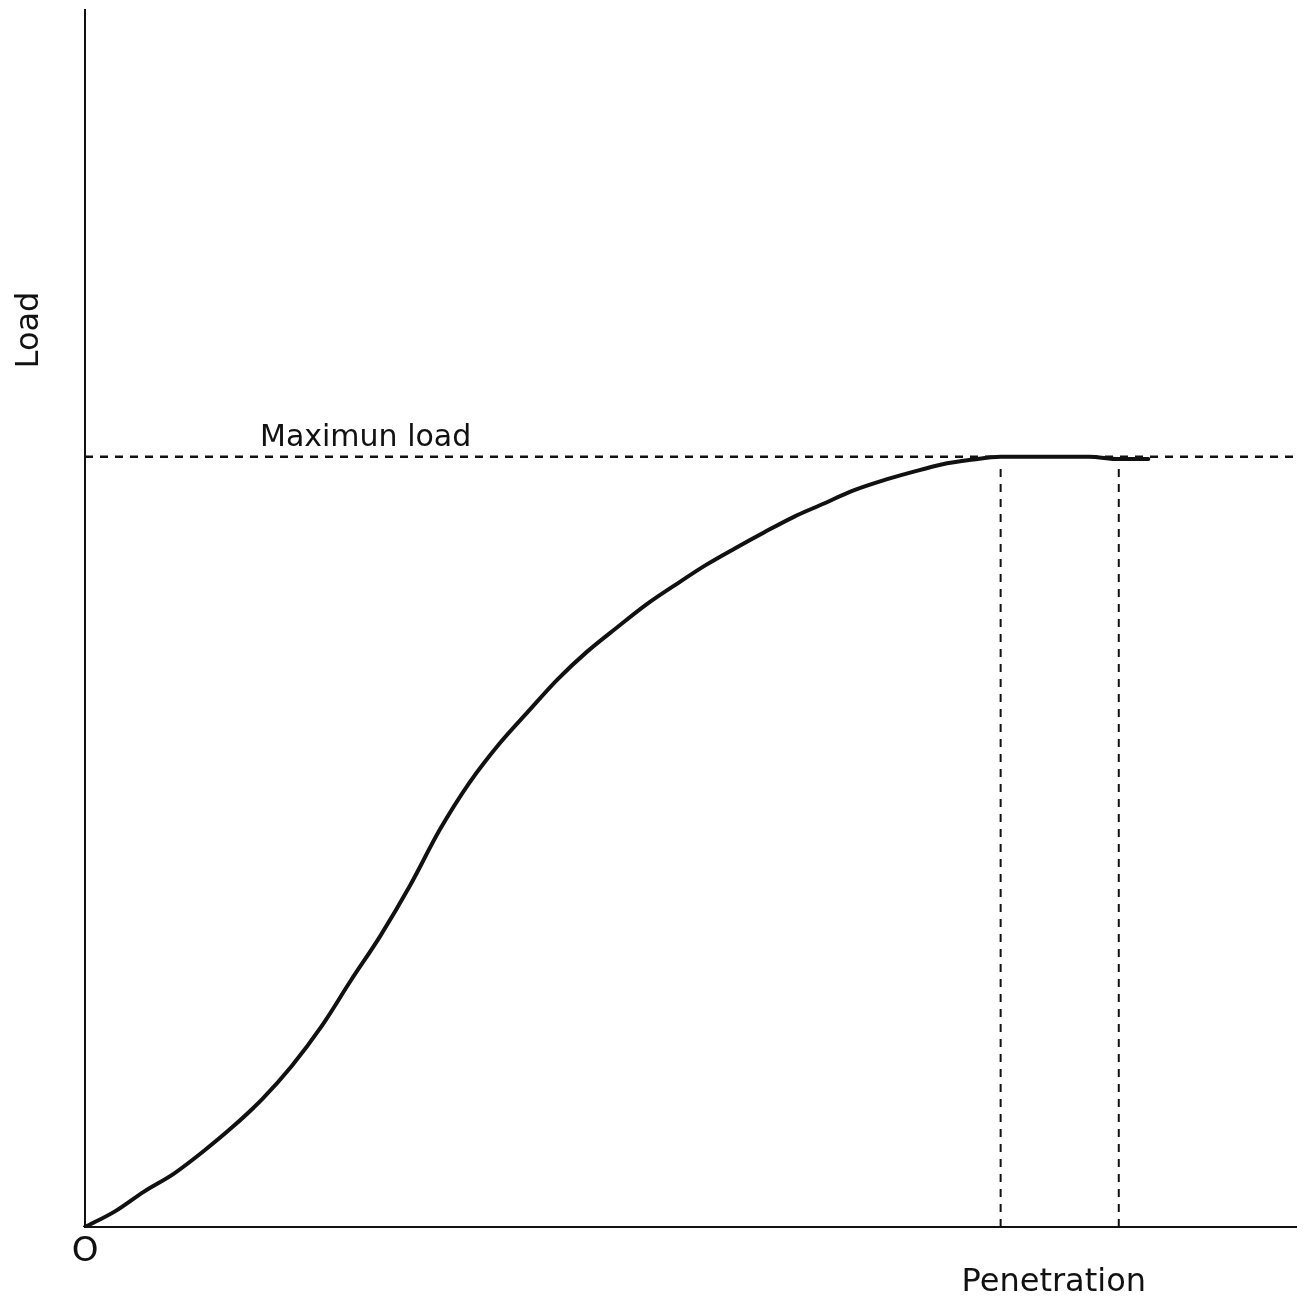  I want to click on y-axis-title: Load, so click(27, 330).